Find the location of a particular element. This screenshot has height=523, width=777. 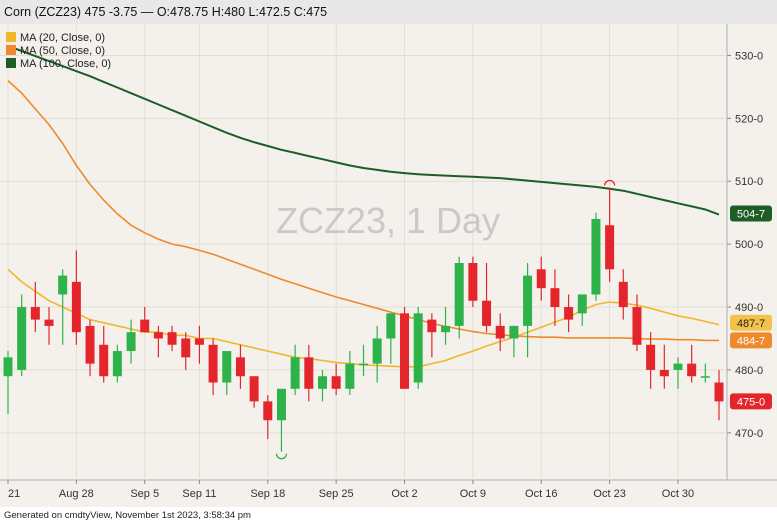

price-badges: 504-7 487-7 484-7 475-0 is located at coordinates (751, 307).